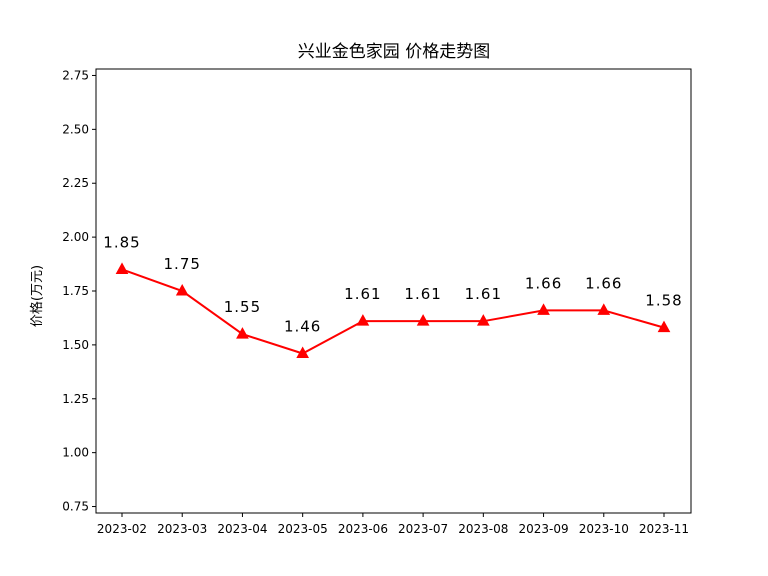  I want to click on data-label: 1.75, so click(182, 264).